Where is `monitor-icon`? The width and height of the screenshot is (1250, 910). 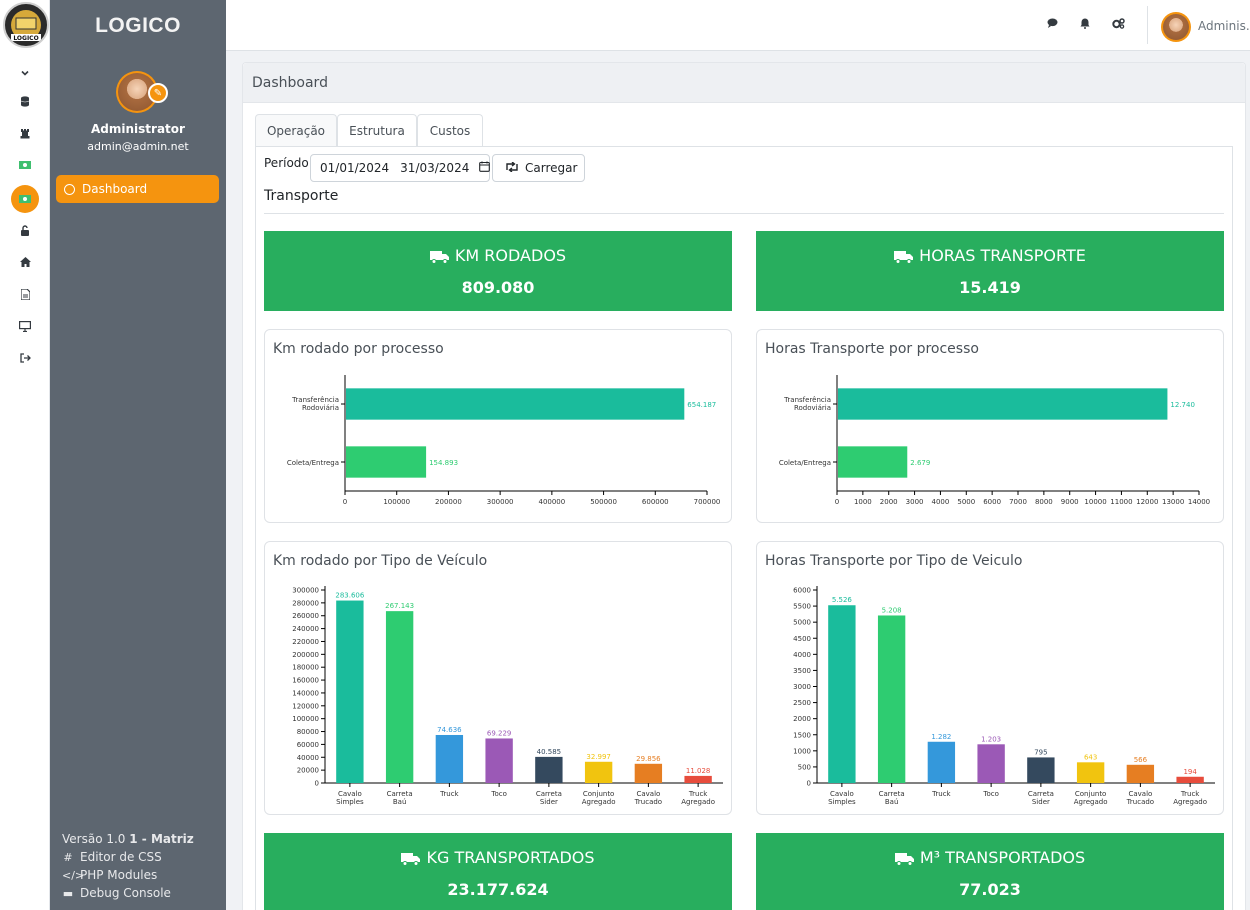 monitor-icon is located at coordinates (25, 326).